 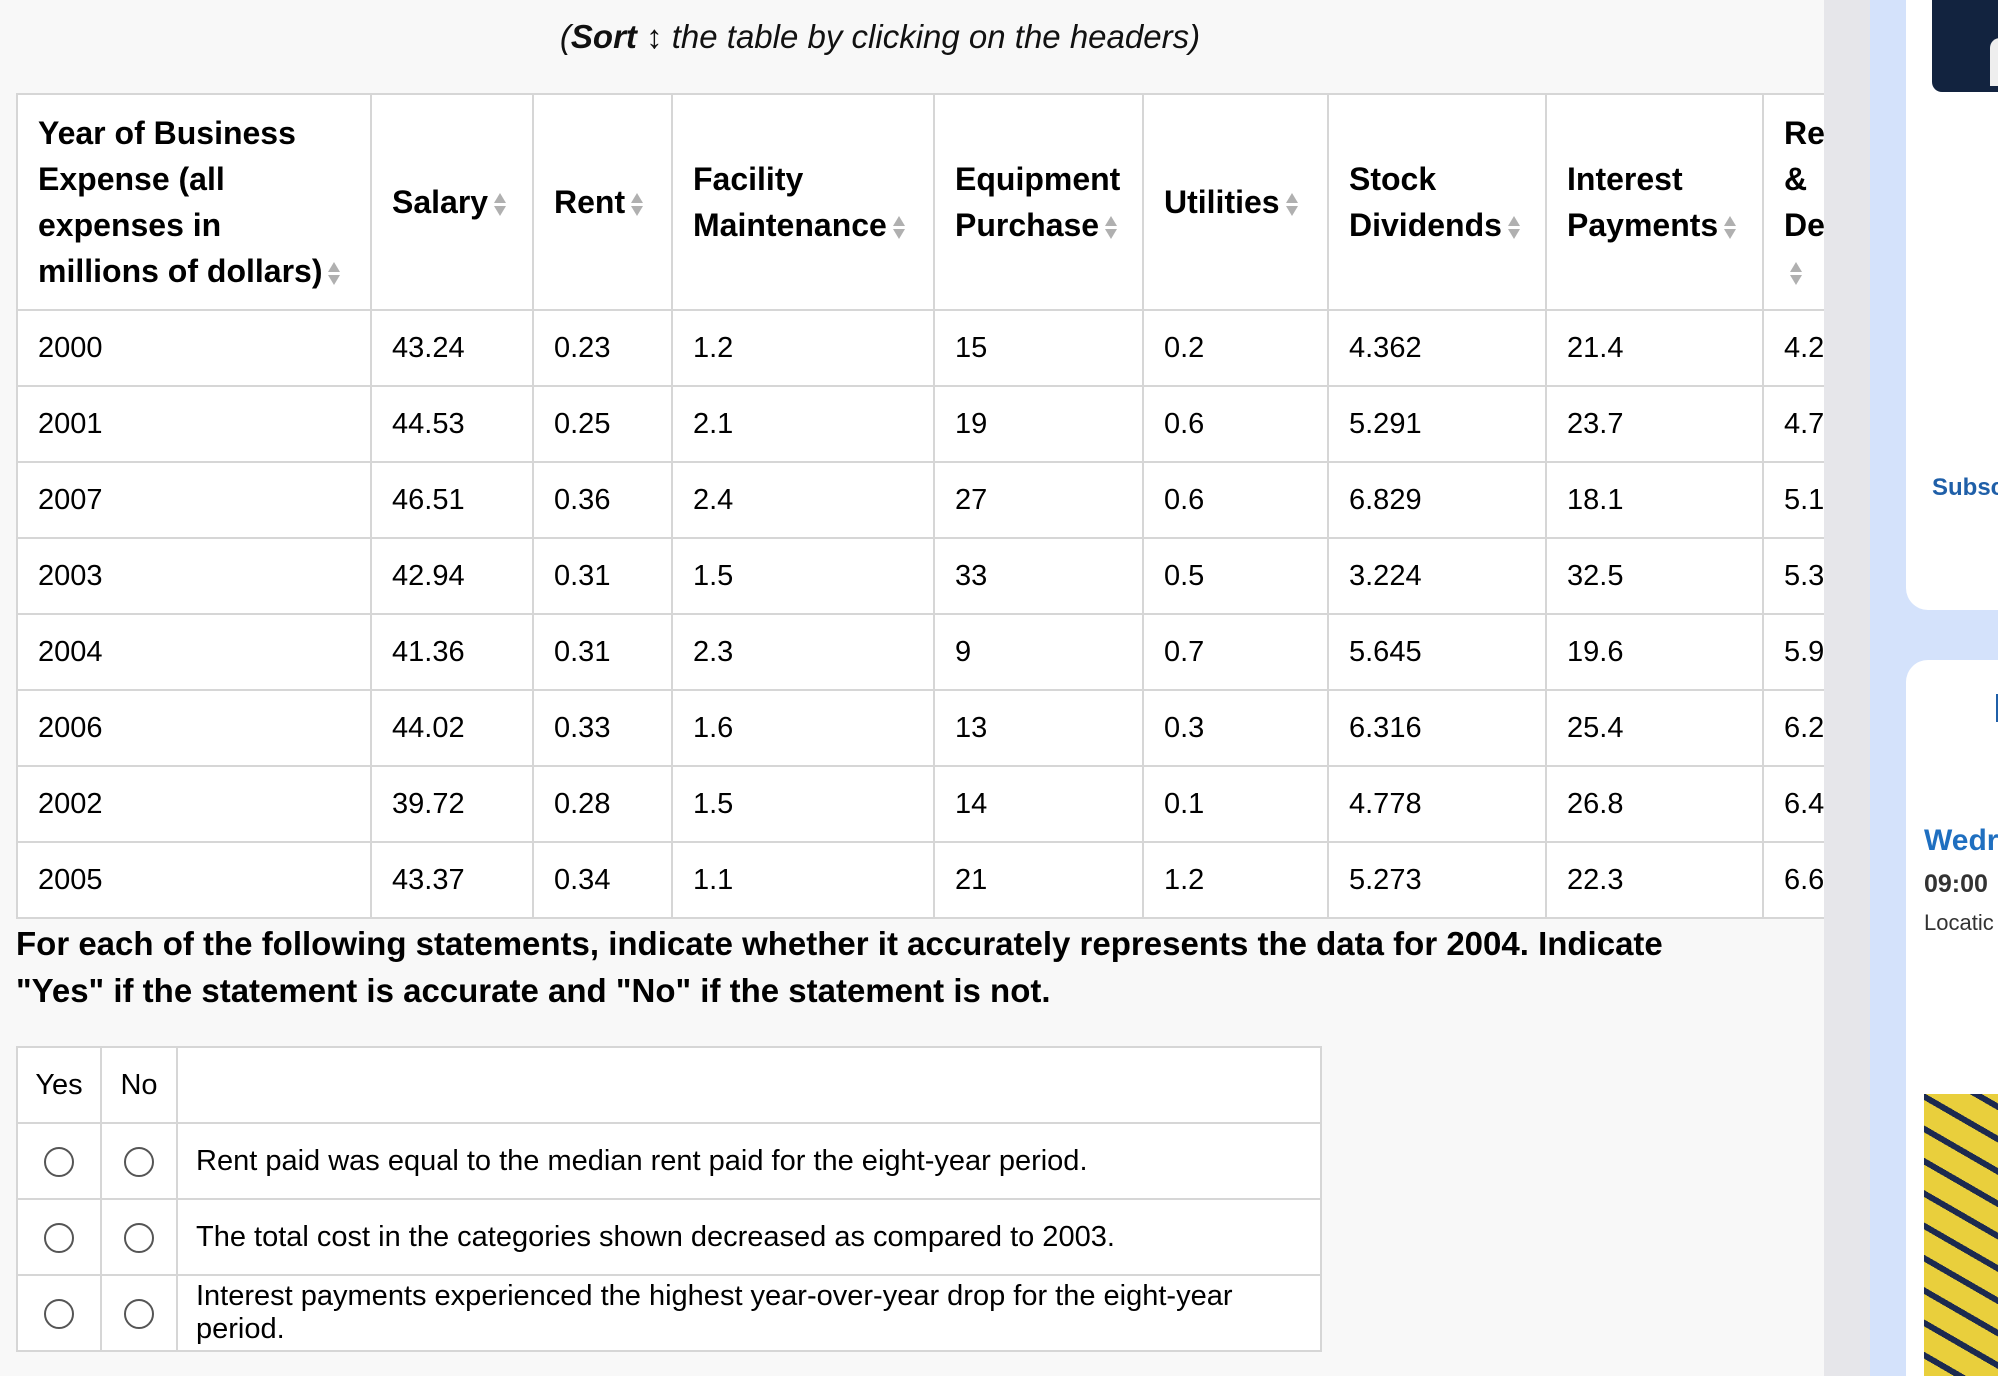 What do you see at coordinates (1235, 202) in the screenshot?
I see `header-utilities: Utilities` at bounding box center [1235, 202].